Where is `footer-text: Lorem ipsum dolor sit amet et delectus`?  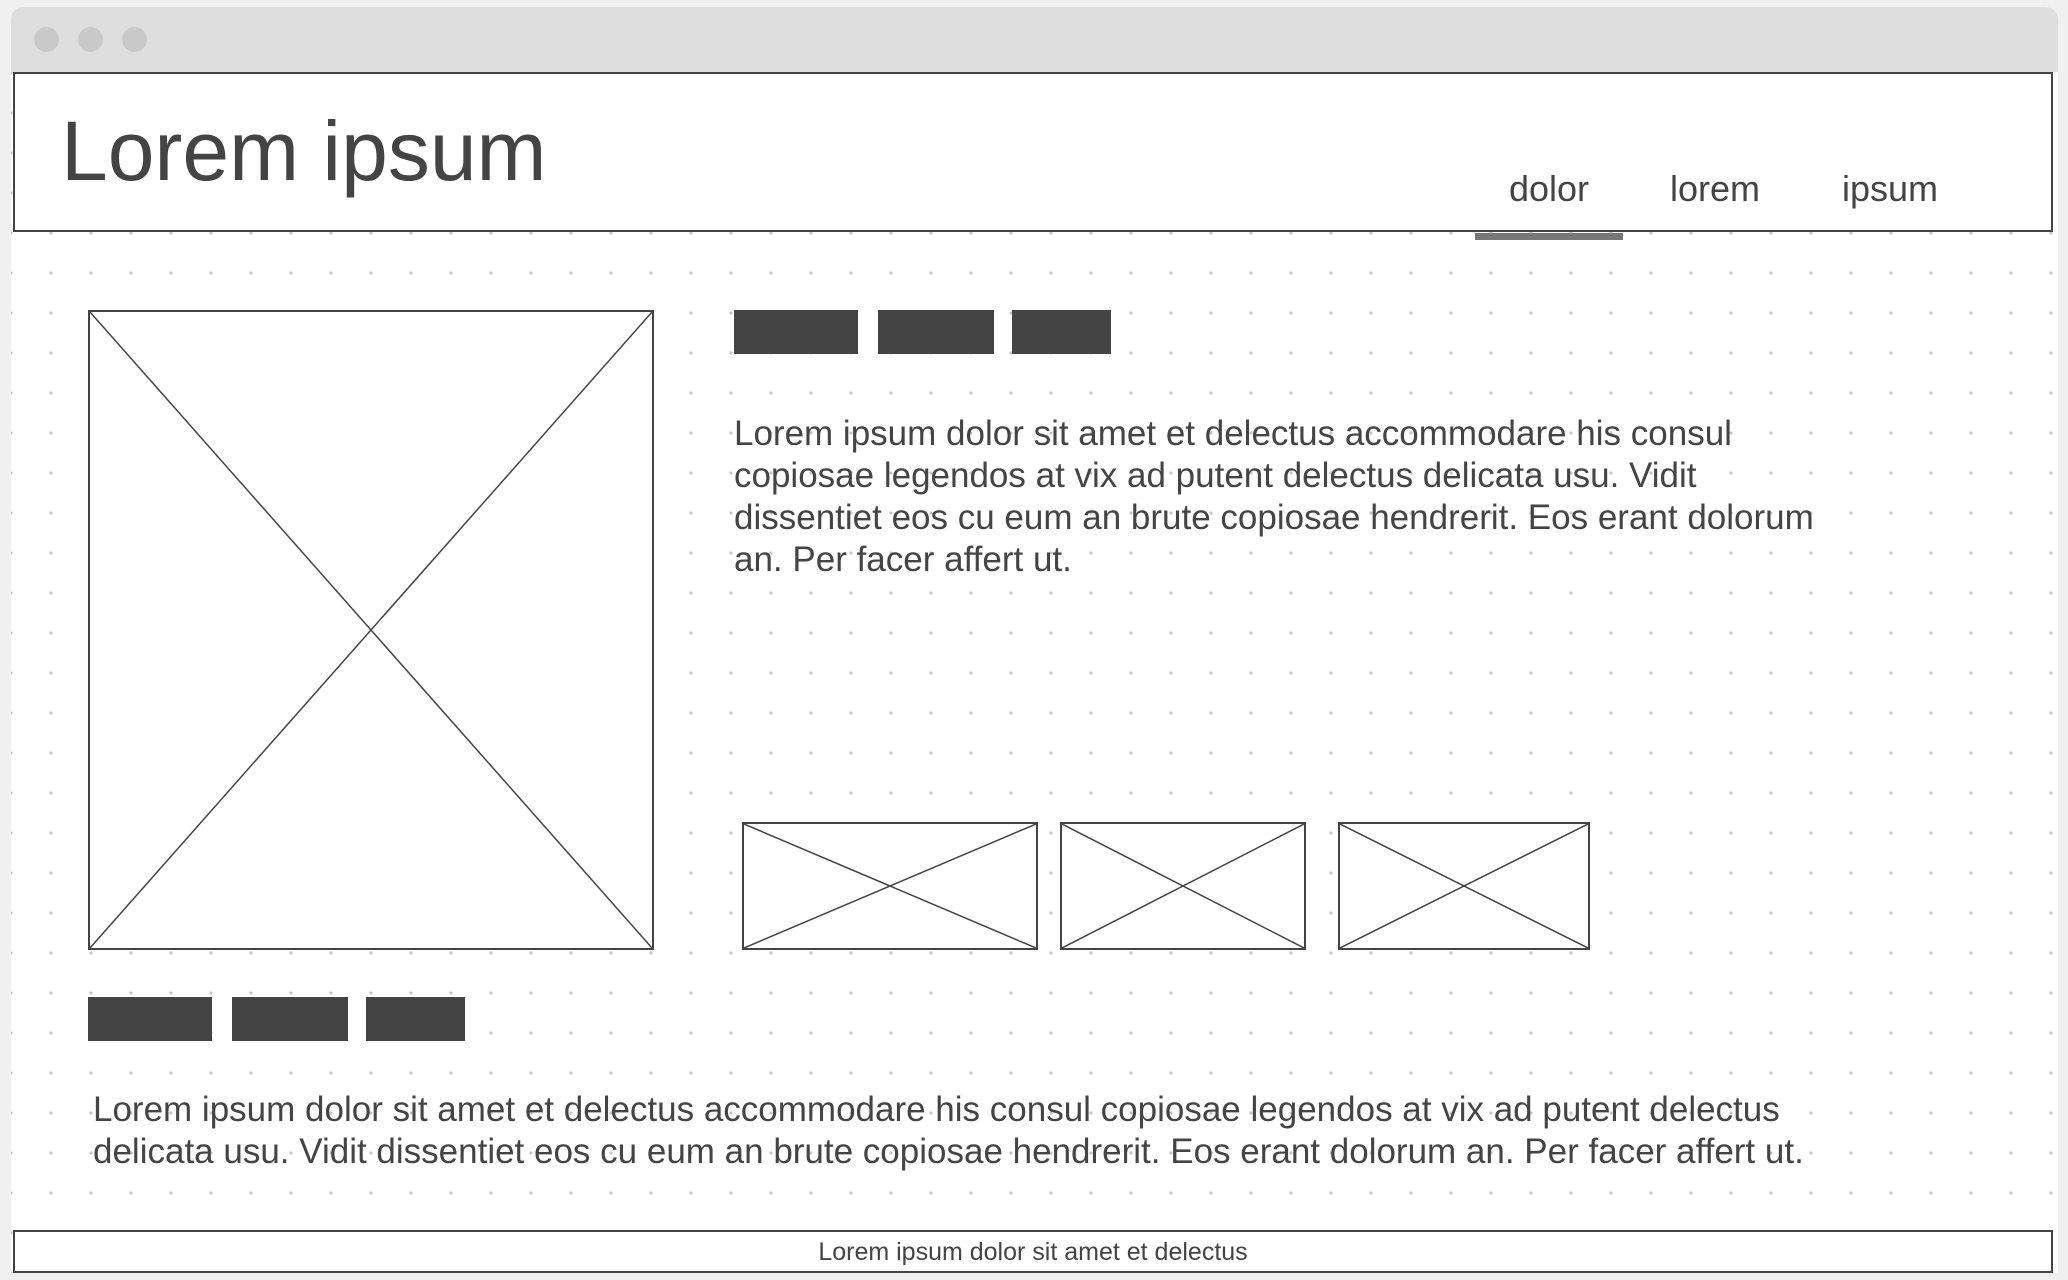
footer-text: Lorem ipsum dolor sit amet et delectus is located at coordinates (1033, 1252).